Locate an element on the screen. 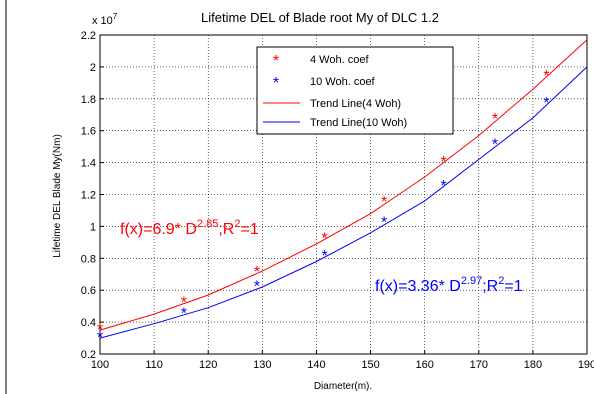 Image resolution: width=594 pixels, height=394 pixels. chart-title: Lifetime DEL of Blade root My of DLC 1.2 is located at coordinates (320, 17).